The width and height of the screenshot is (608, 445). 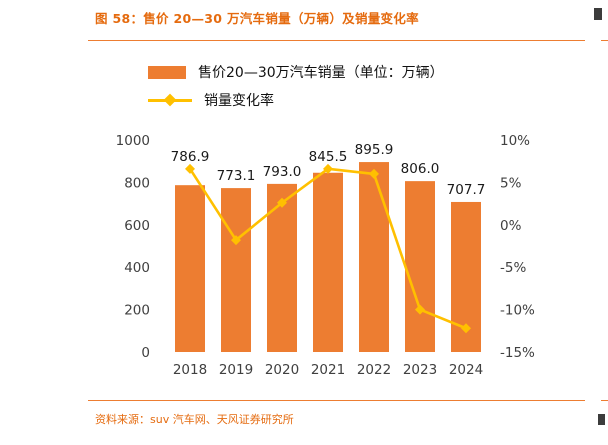 What do you see at coordinates (321, 73) in the screenshot?
I see `legend-label-sales: 售价20—30万汽车销量（单位：万辆）` at bounding box center [321, 73].